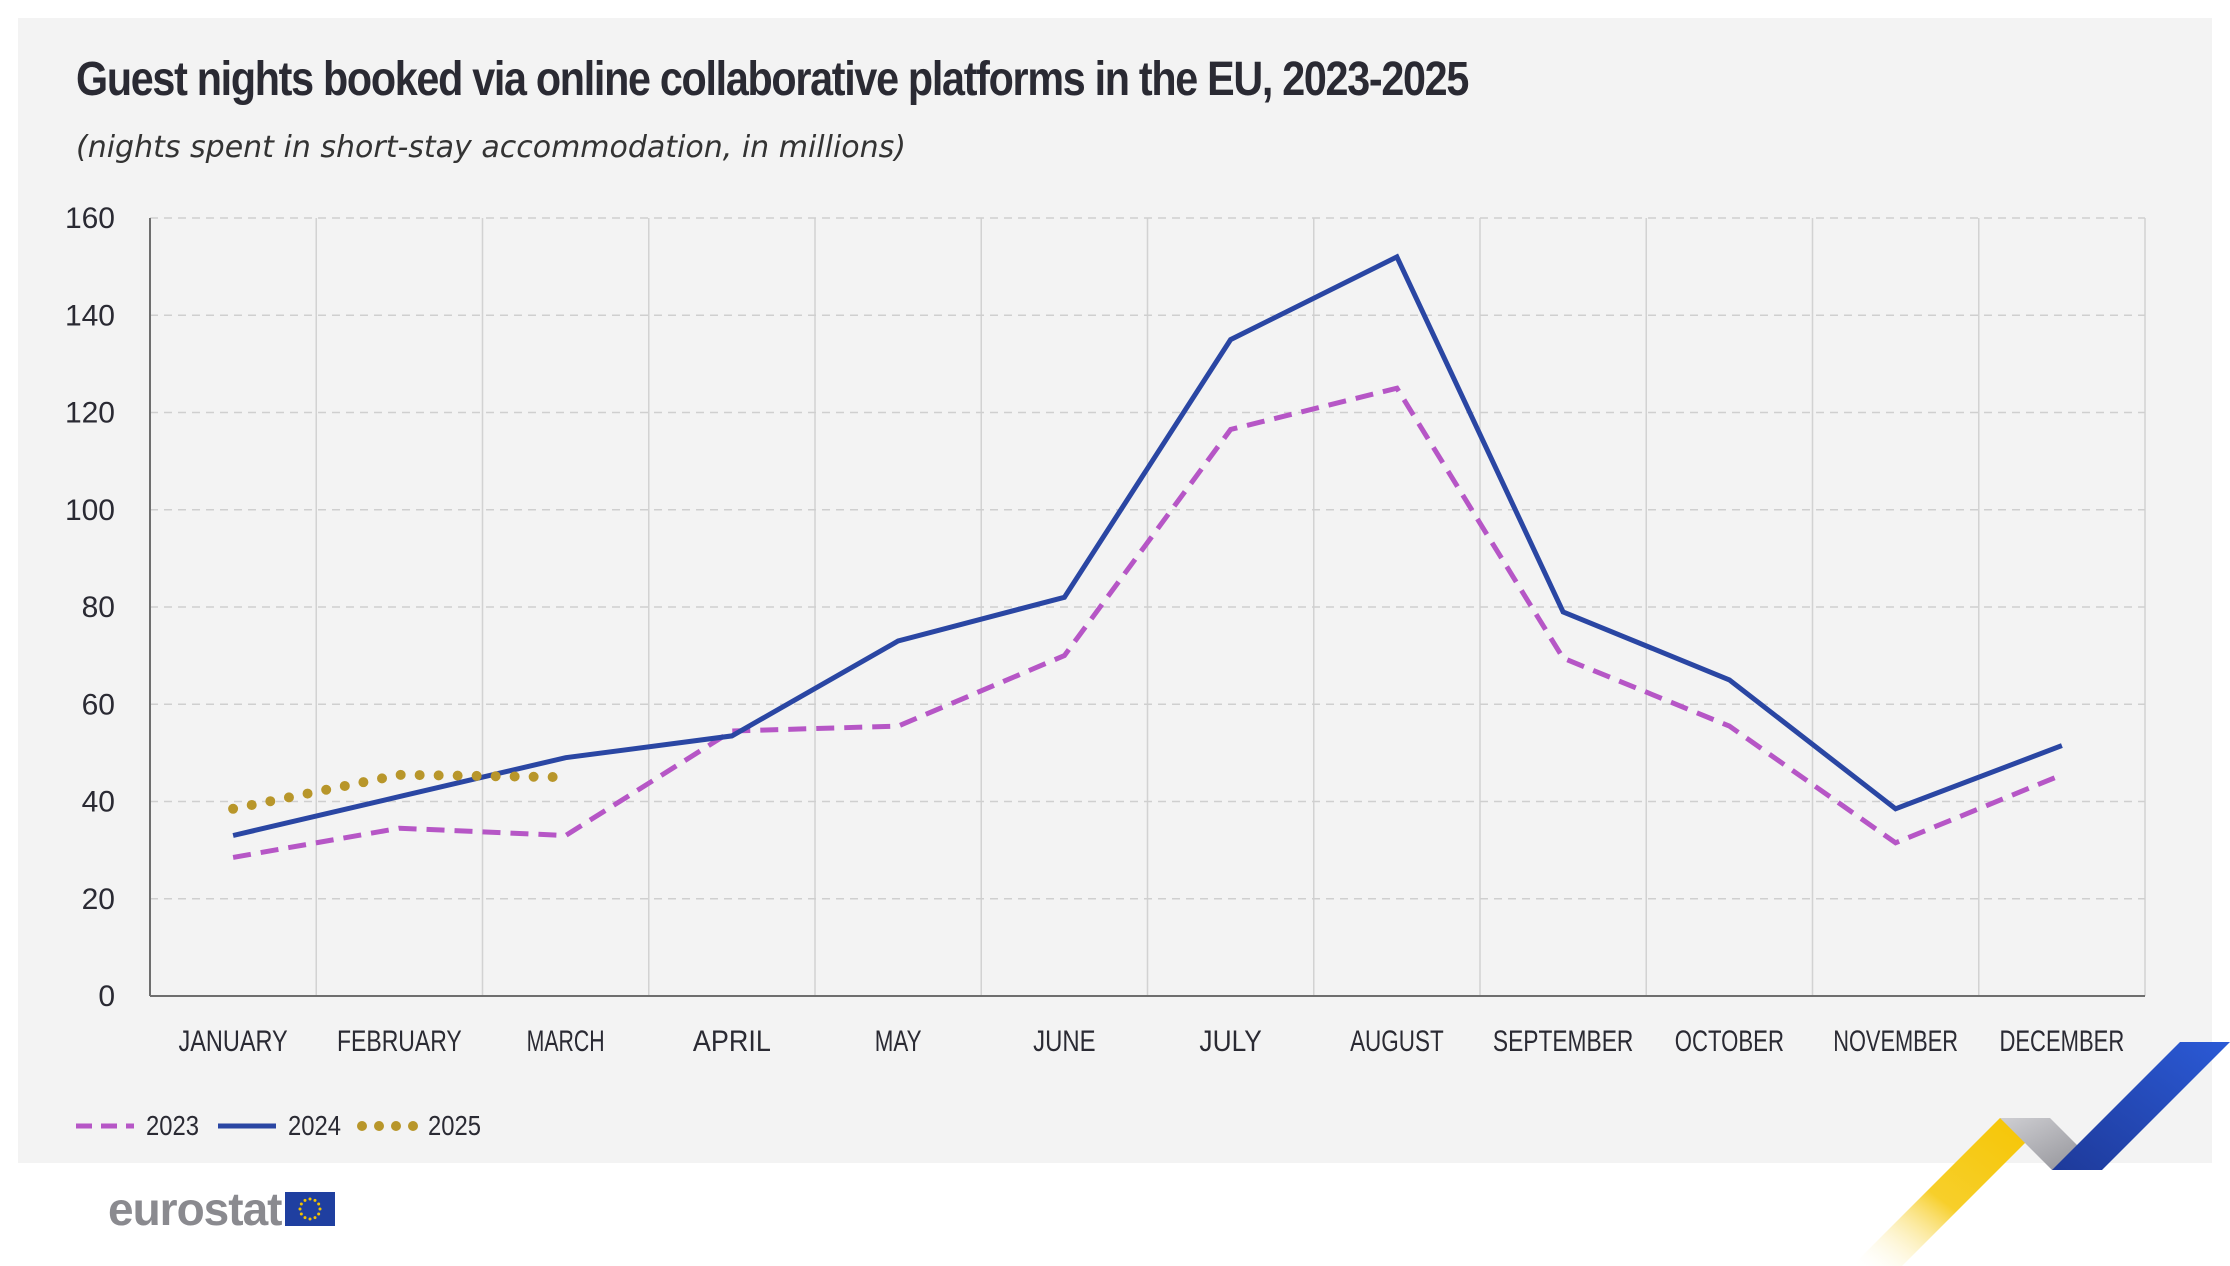 This screenshot has height=1266, width=2230. Describe the element at coordinates (566, 1041) in the screenshot. I see `x-tick-label: MARCH` at that location.